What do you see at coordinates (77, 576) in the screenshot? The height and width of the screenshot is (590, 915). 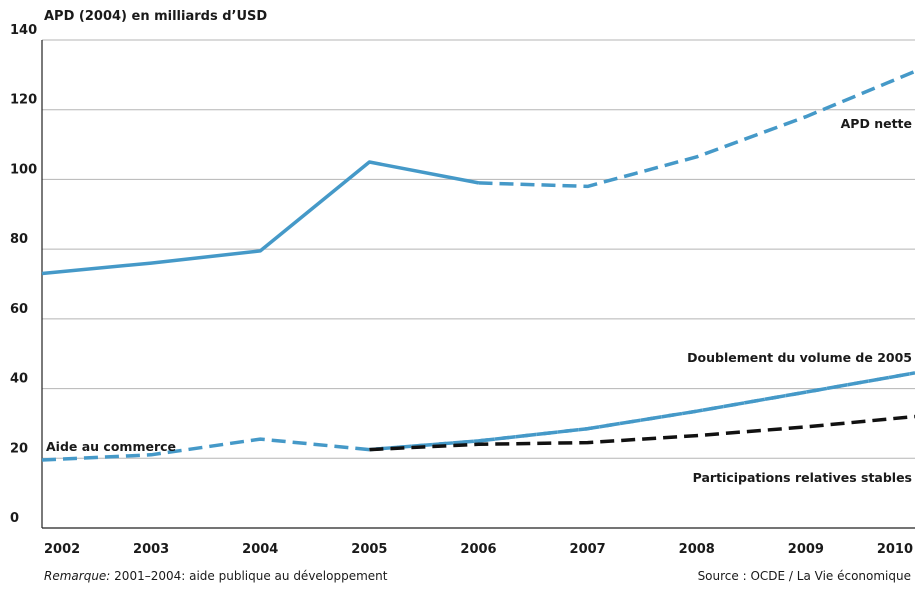 I see `note-label: Remarque:` at bounding box center [77, 576].